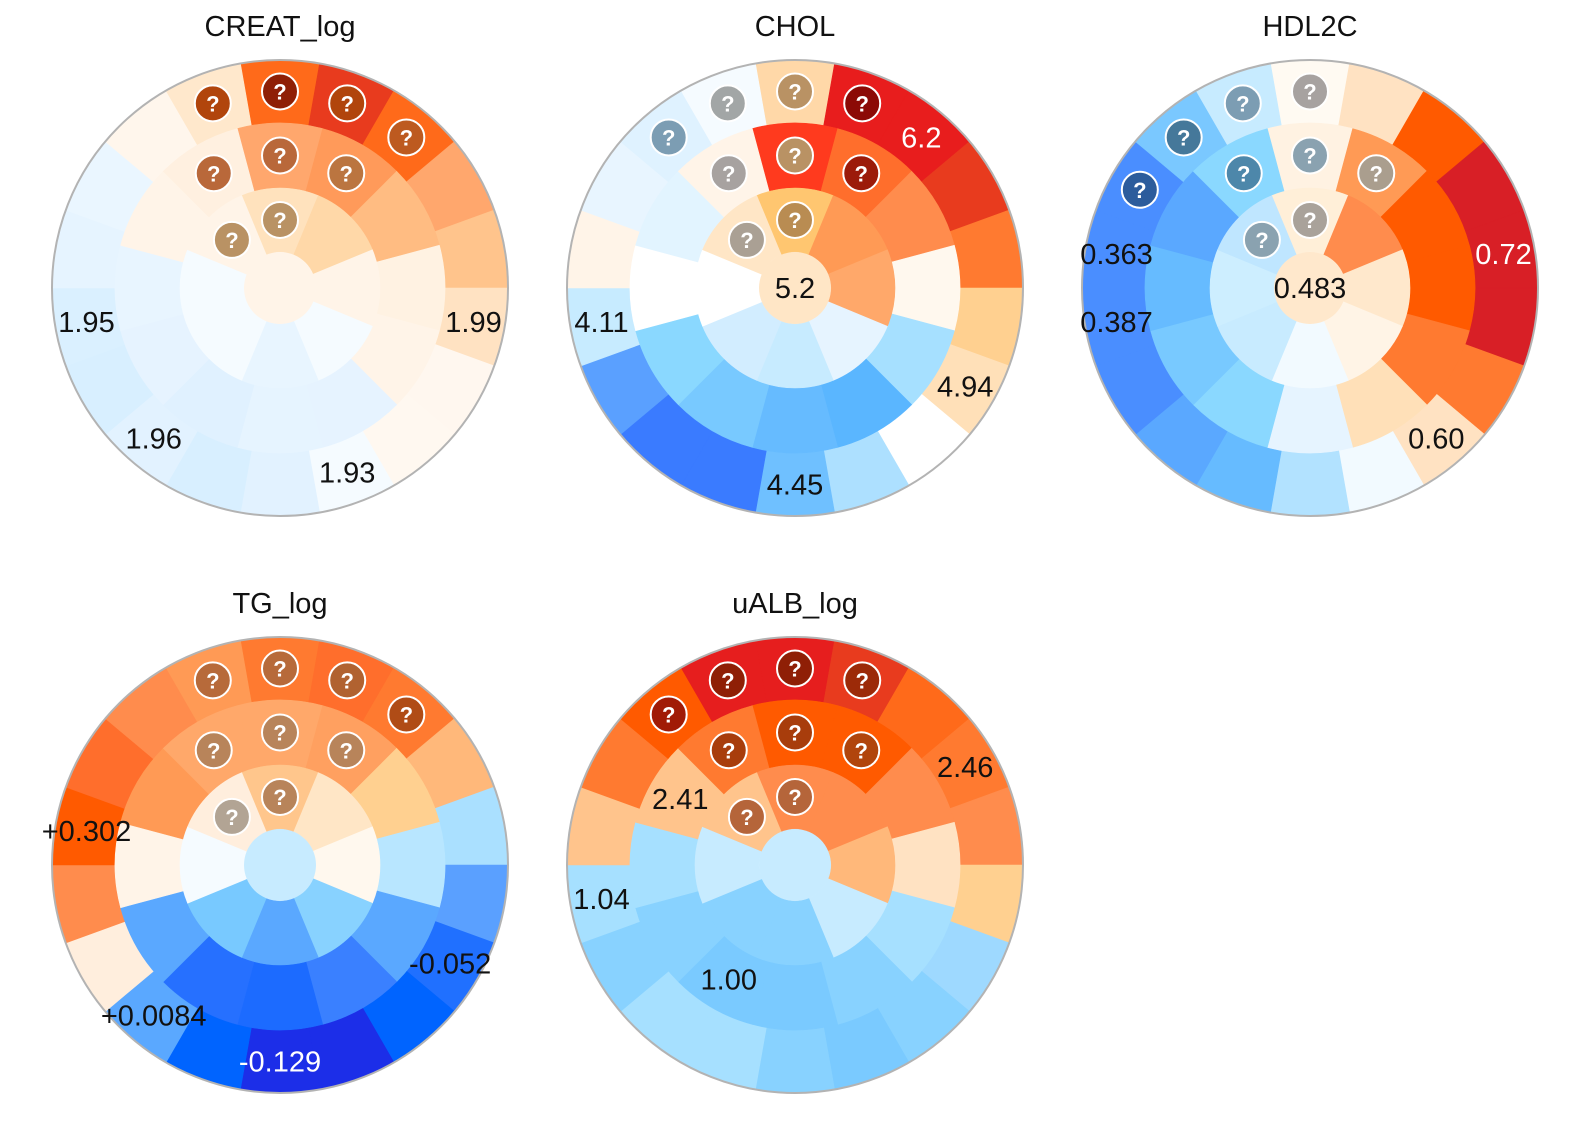  What do you see at coordinates (795, 486) in the screenshot?
I see `value-label: 4.45` at bounding box center [795, 486].